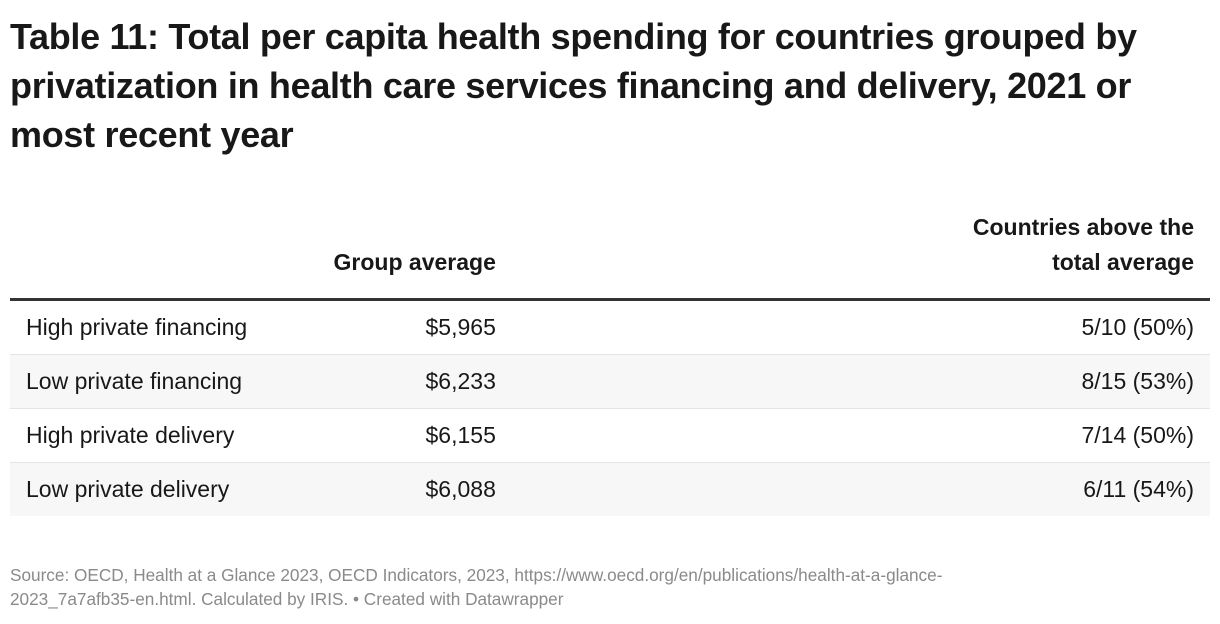 This screenshot has height=624, width=1220. I want to click on above-cell: 5/10 (50%), so click(1078, 327).